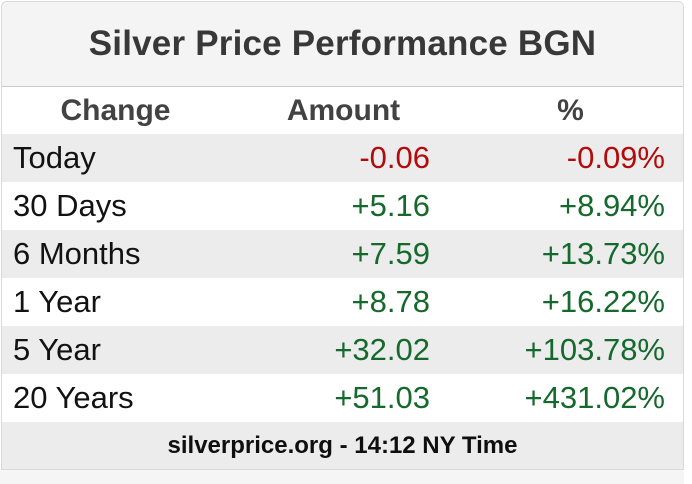 Image resolution: width=692 pixels, height=484 pixels. Describe the element at coordinates (611, 205) in the screenshot. I see `percent-cell: +8.94%` at that location.